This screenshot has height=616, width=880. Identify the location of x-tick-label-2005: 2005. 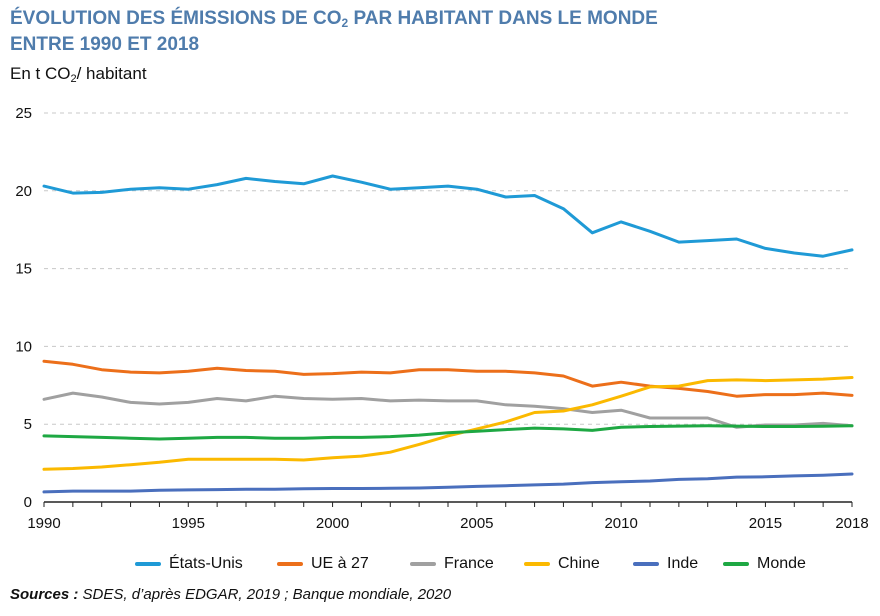
(476, 523).